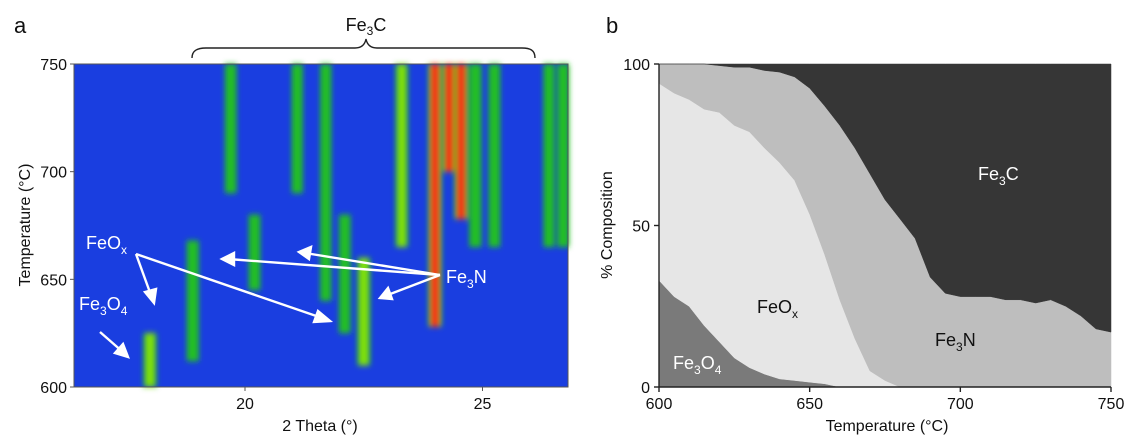  Describe the element at coordinates (230, 286) in the screenshot. I see `arrow-feox-right` at that location.